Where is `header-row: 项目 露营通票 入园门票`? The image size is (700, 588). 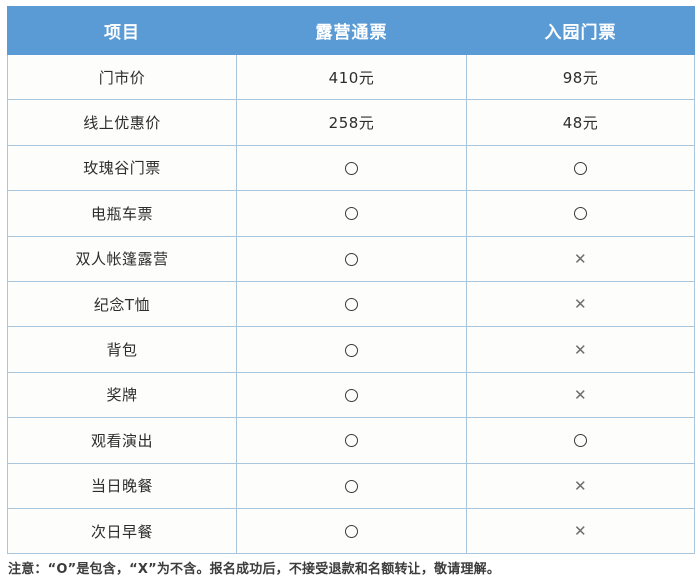 header-row: 项目 露营通票 入园门票 is located at coordinates (351, 30).